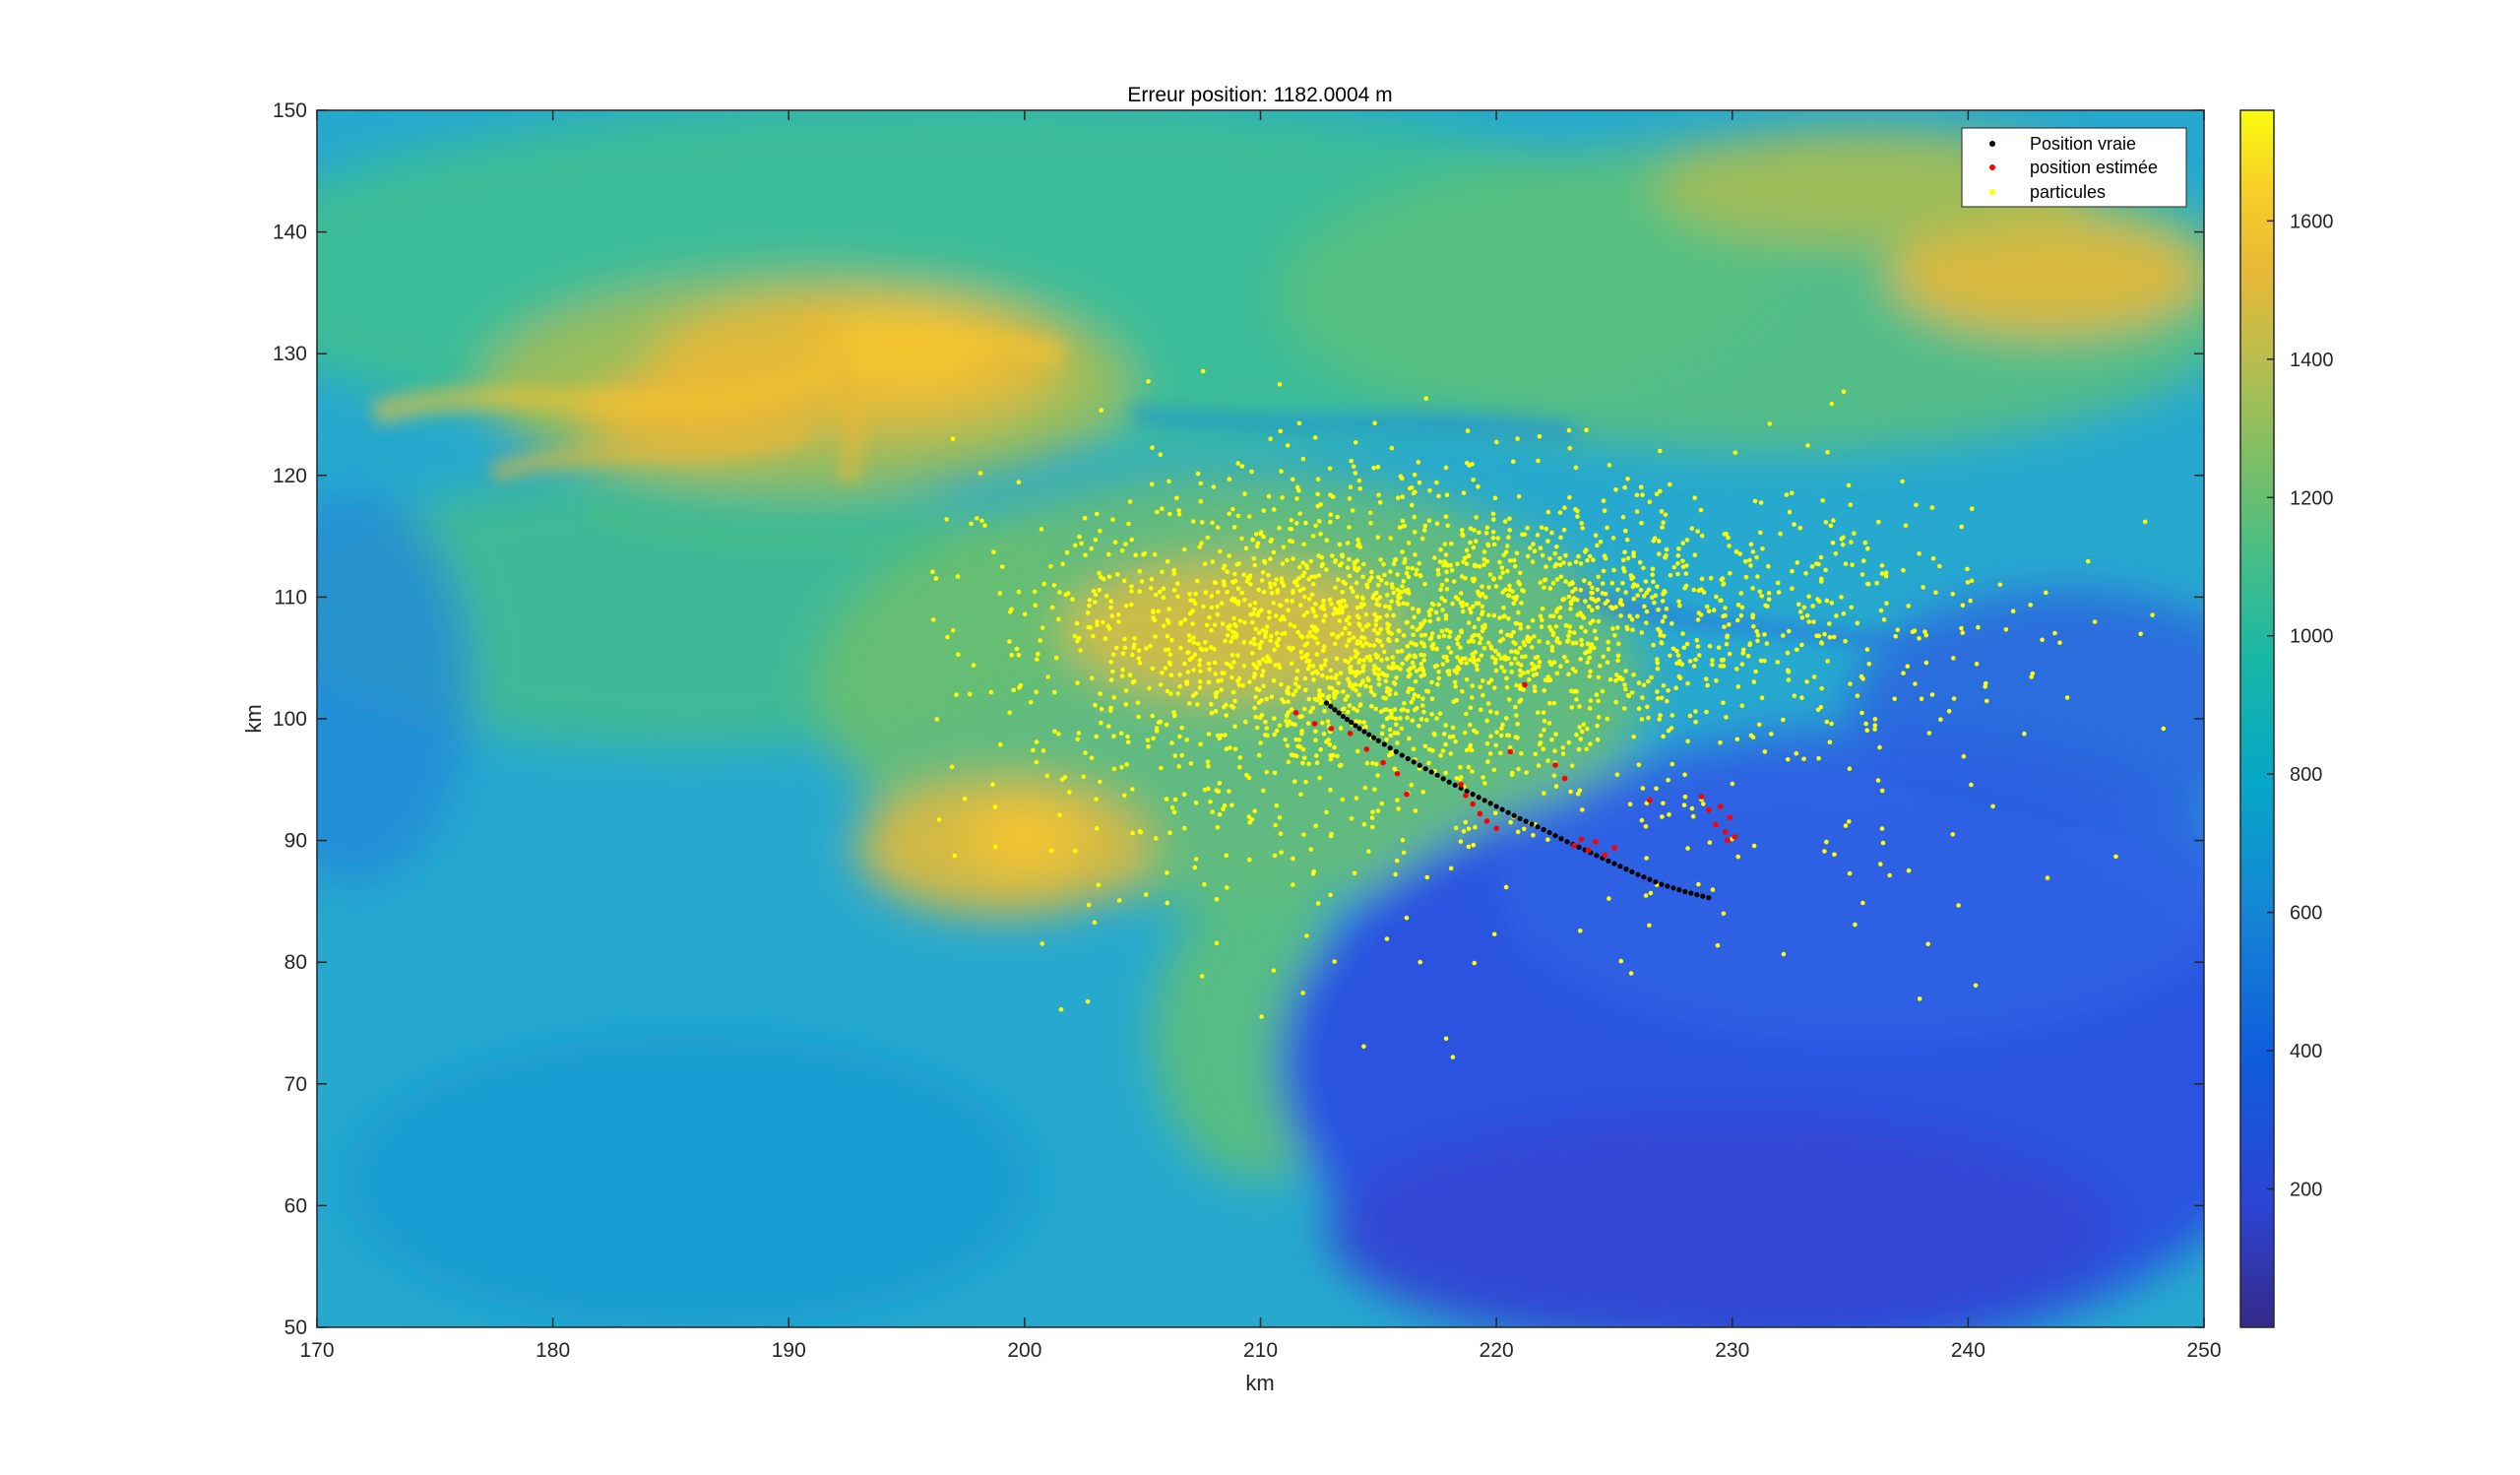  What do you see at coordinates (1024, 1350) in the screenshot?
I see `x-tick-label: 200` at bounding box center [1024, 1350].